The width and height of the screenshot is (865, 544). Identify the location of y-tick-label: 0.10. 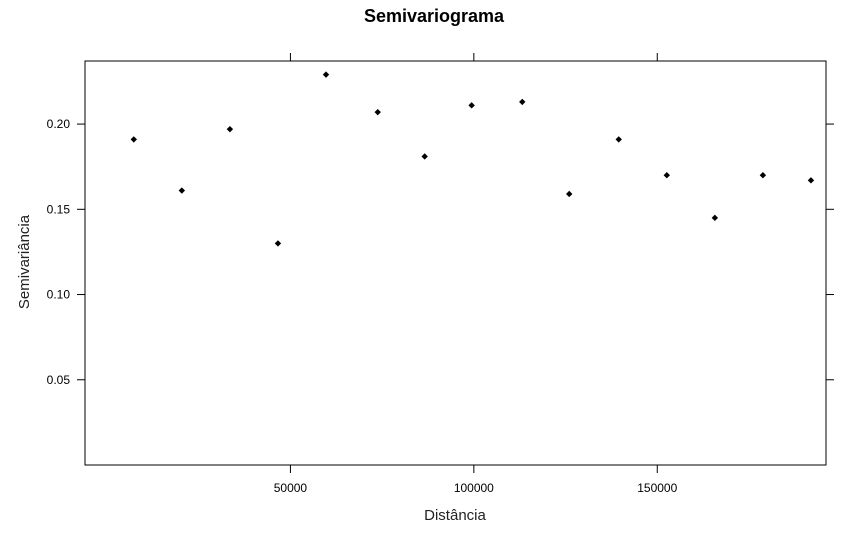
(59, 295).